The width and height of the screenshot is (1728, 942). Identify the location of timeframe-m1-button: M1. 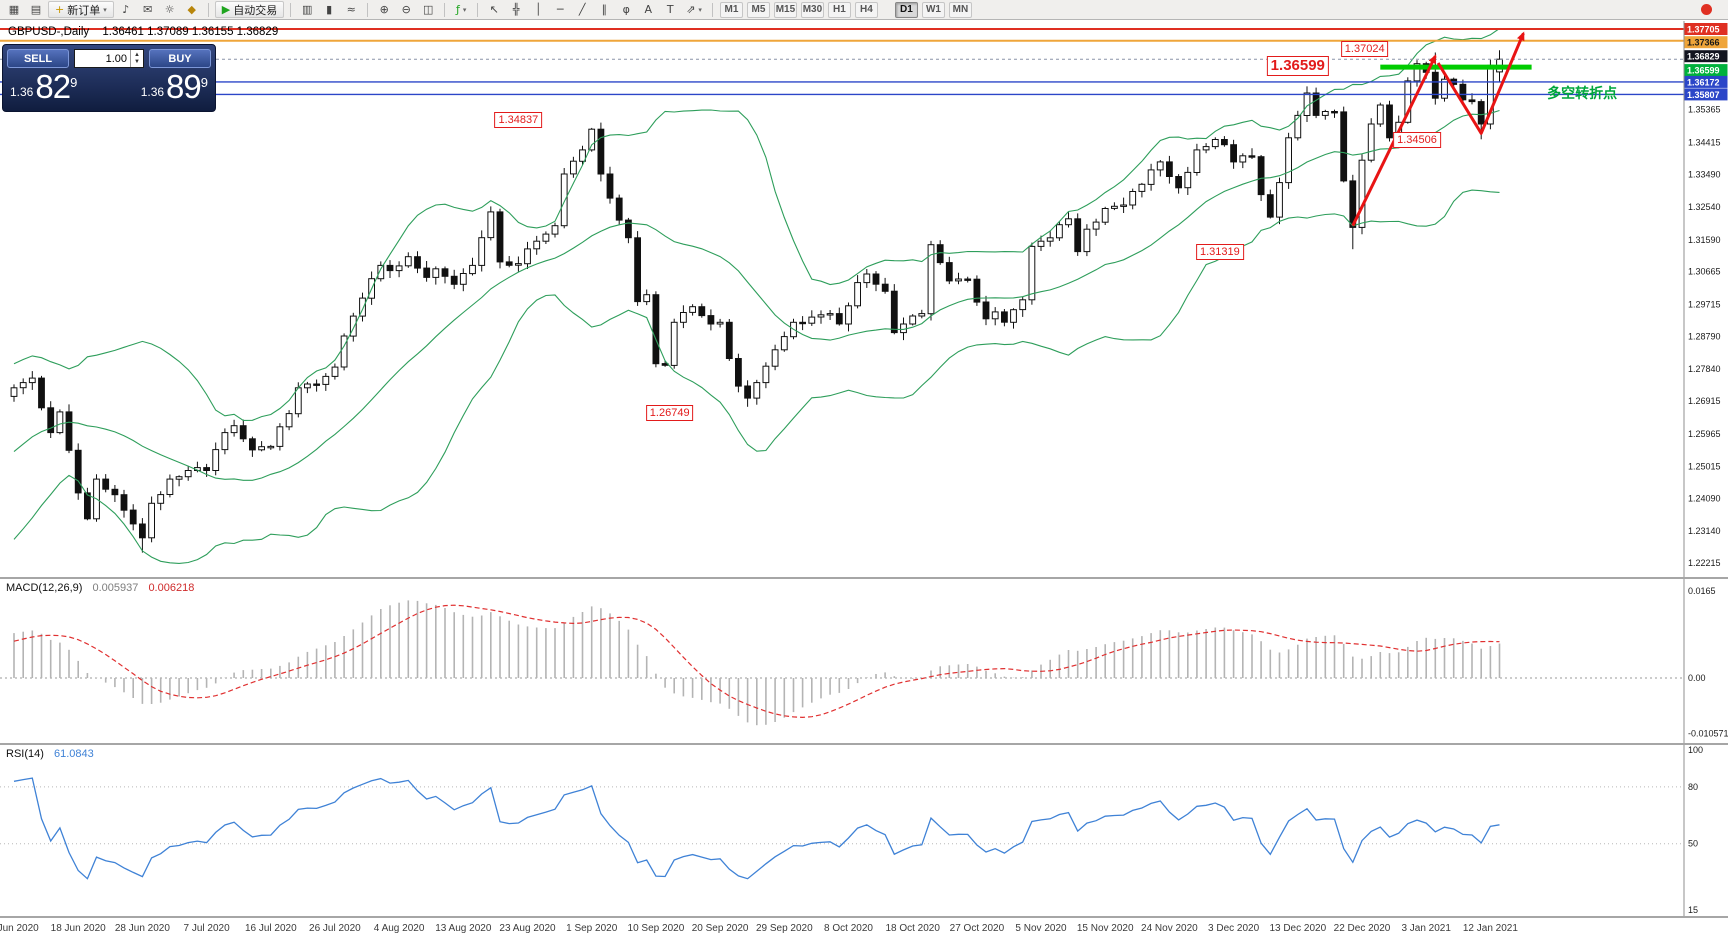
(731, 9).